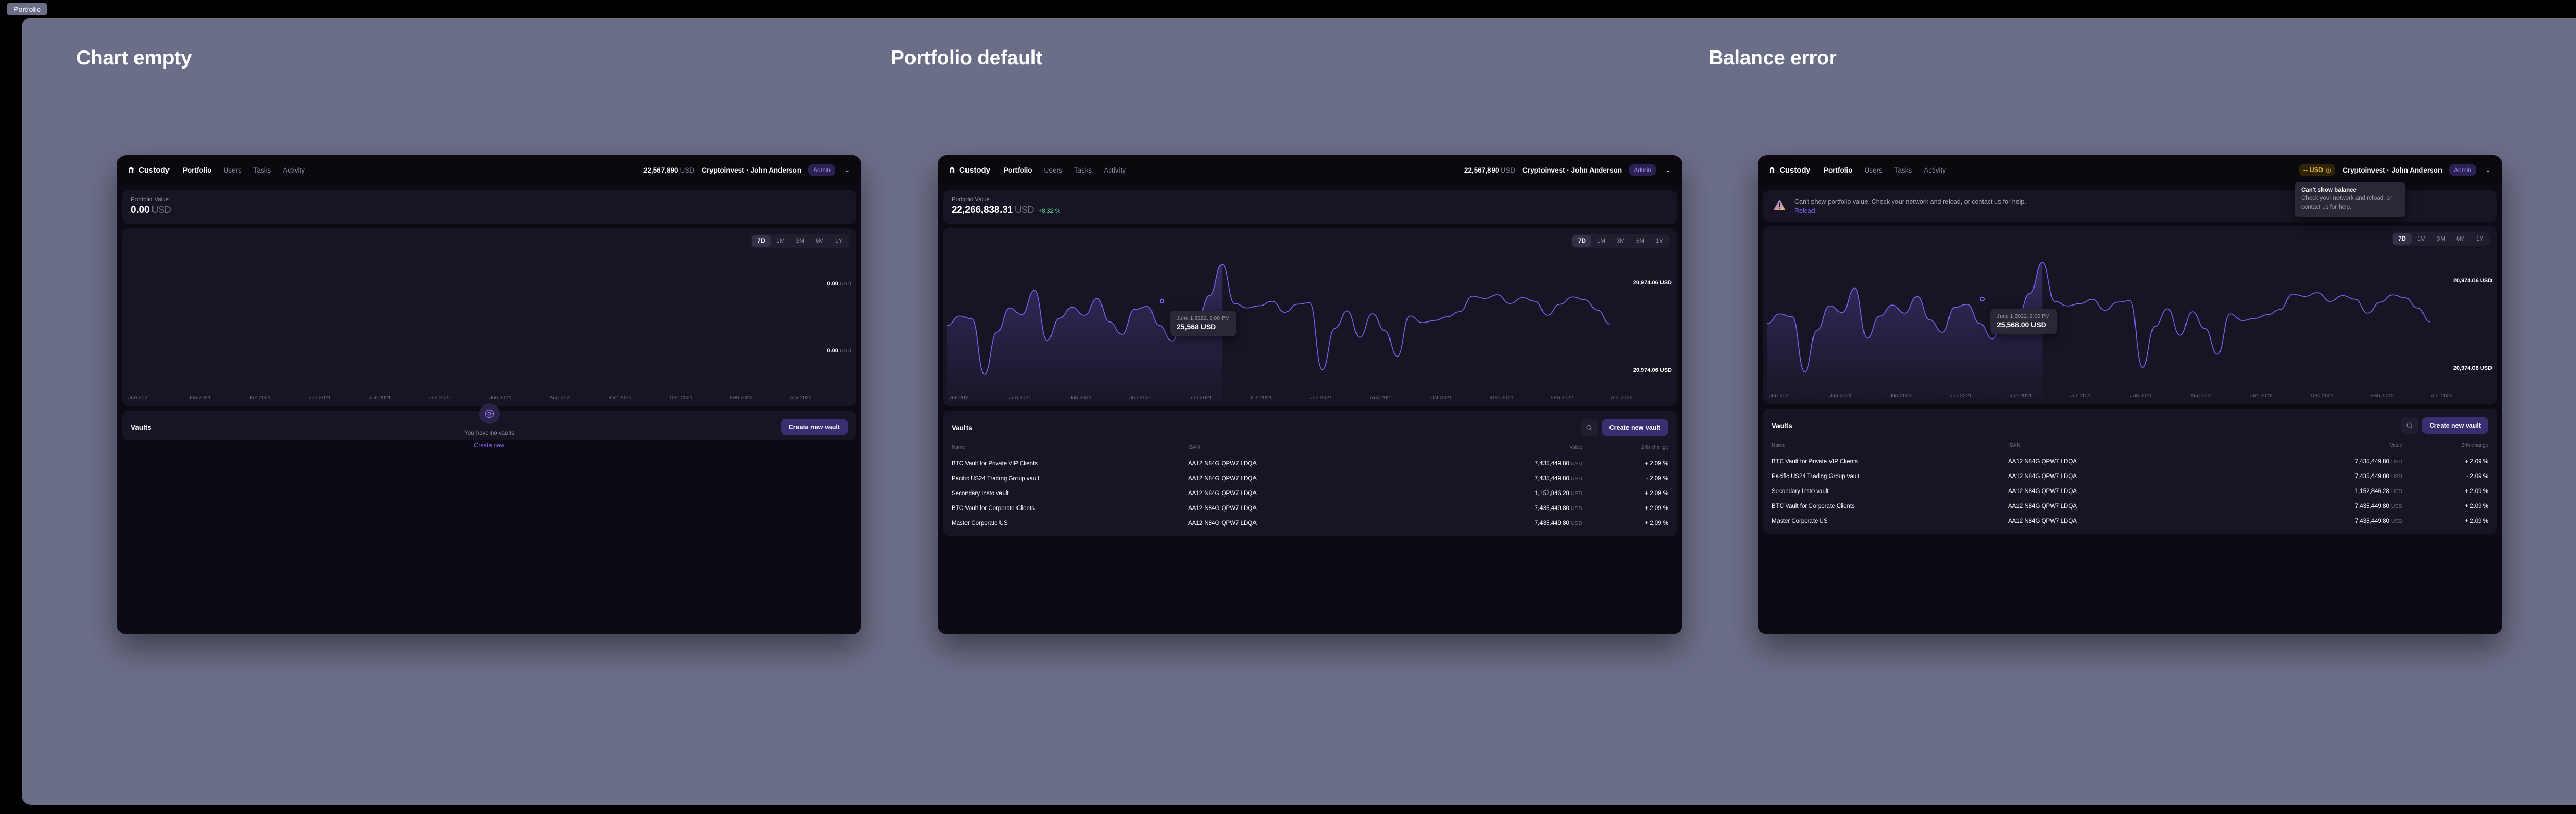 The height and width of the screenshot is (814, 2576). Describe the element at coordinates (1490, 170) in the screenshot. I see `header-balance: 22,567,890 USD` at that location.